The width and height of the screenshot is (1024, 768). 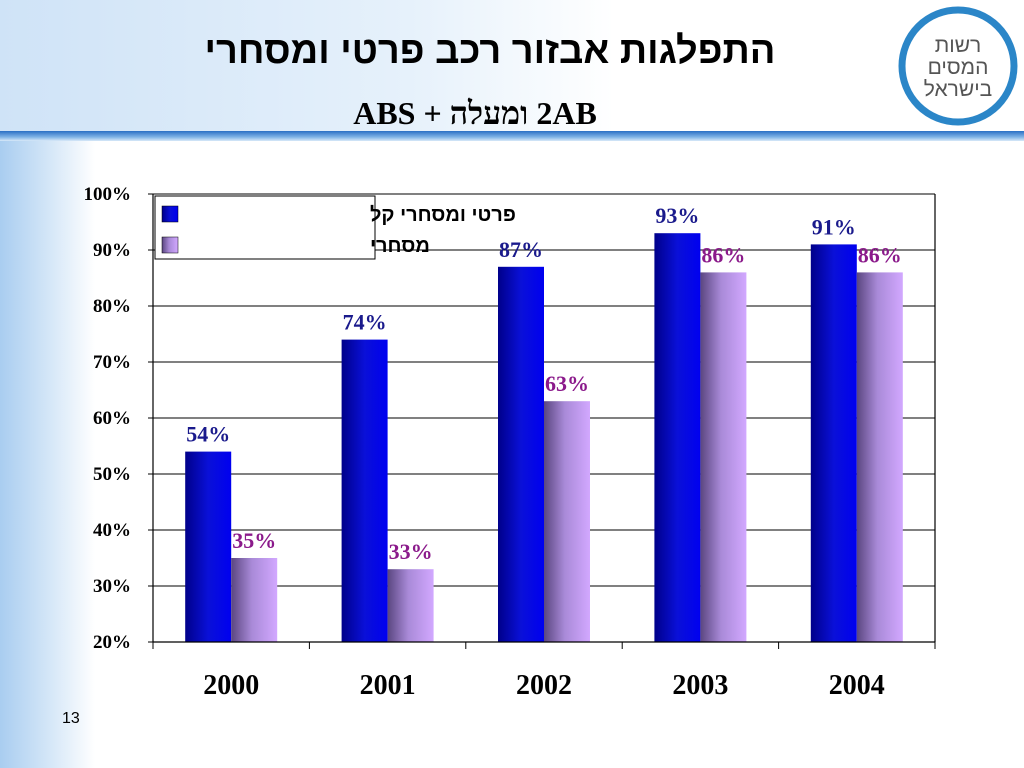 What do you see at coordinates (490, 51) in the screenshot?
I see `slide-title: התפלגות אבזור רכב פרטי ומסחרי` at bounding box center [490, 51].